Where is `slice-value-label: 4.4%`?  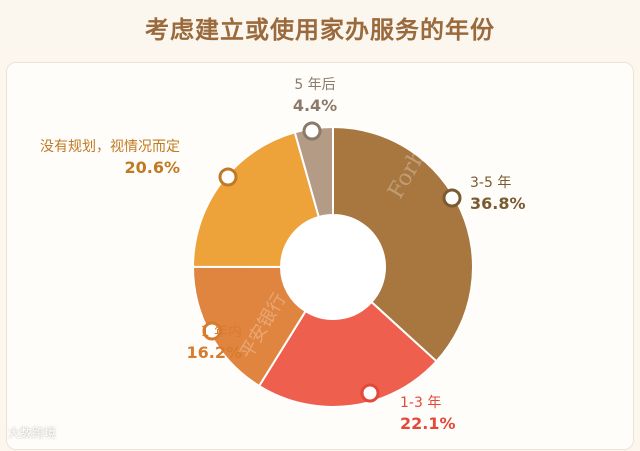 slice-value-label: 4.4% is located at coordinates (315, 105).